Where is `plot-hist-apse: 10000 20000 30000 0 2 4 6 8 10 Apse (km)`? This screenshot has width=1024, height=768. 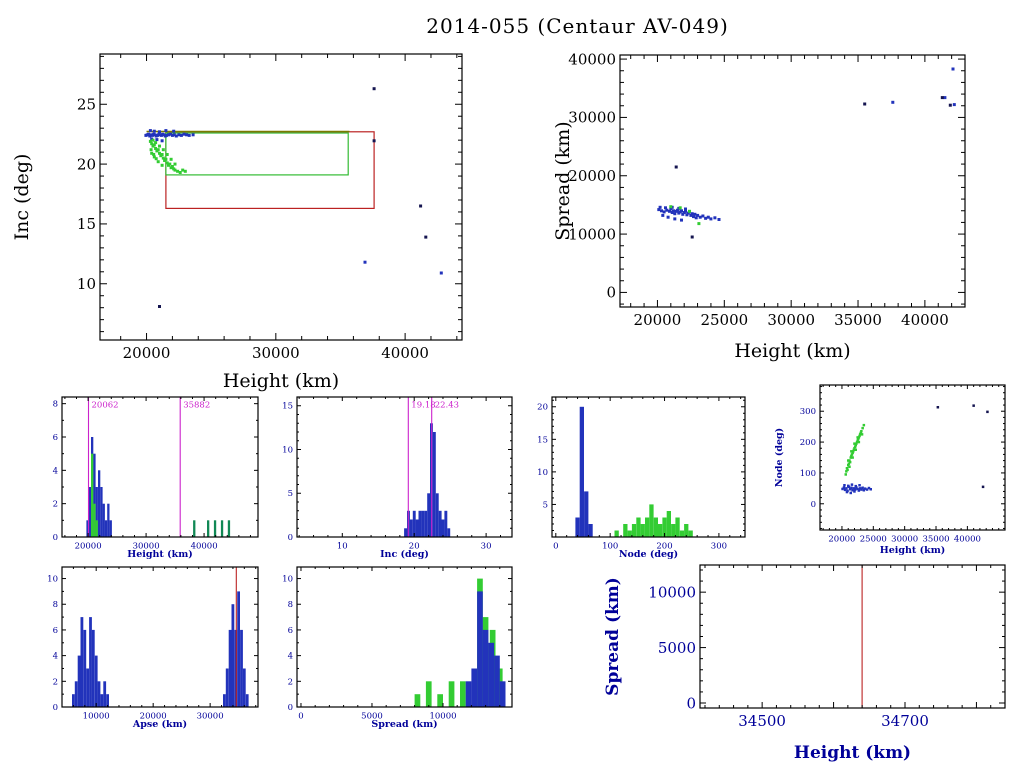
plot-hist-apse: 10000 20000 30000 0 2 4 6 8 10 Apse (km) is located at coordinates (147, 646).